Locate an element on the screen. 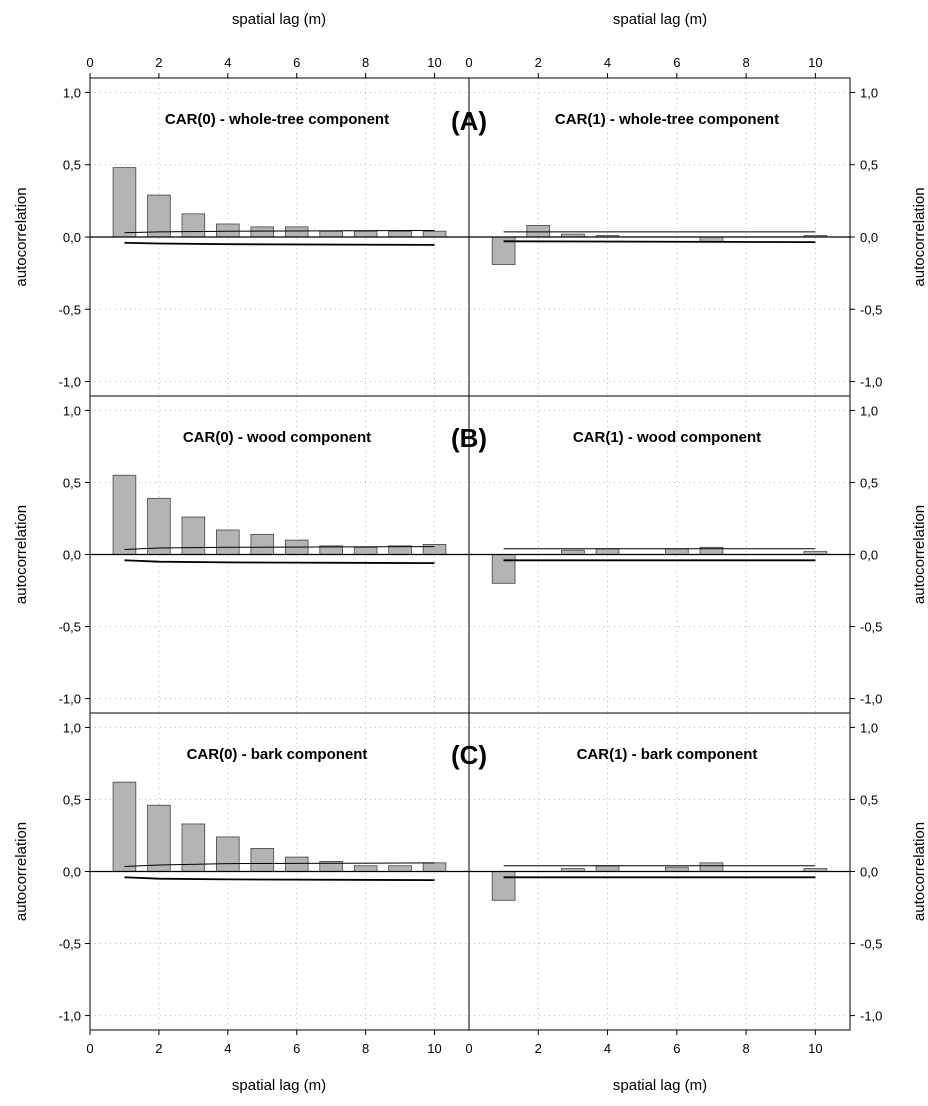  x-tick-label-top: 2 is located at coordinates (158, 62).